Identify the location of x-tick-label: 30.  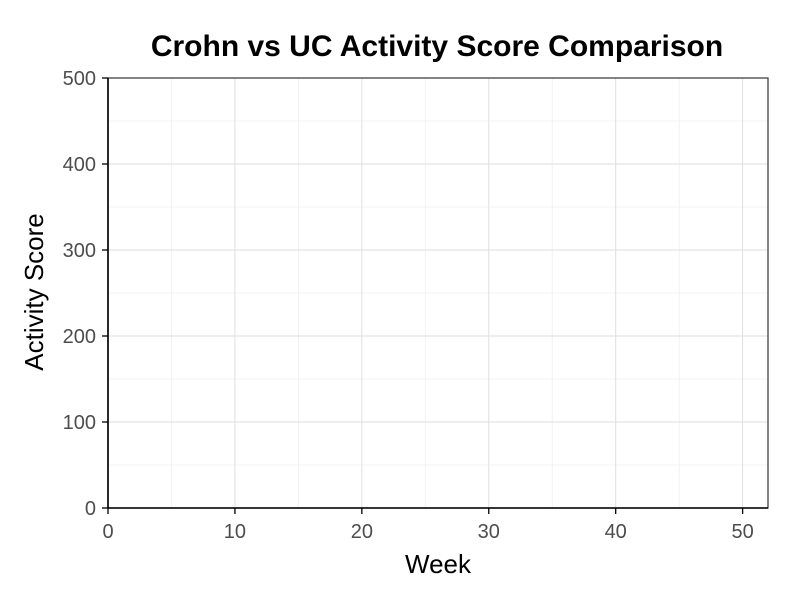
(489, 532).